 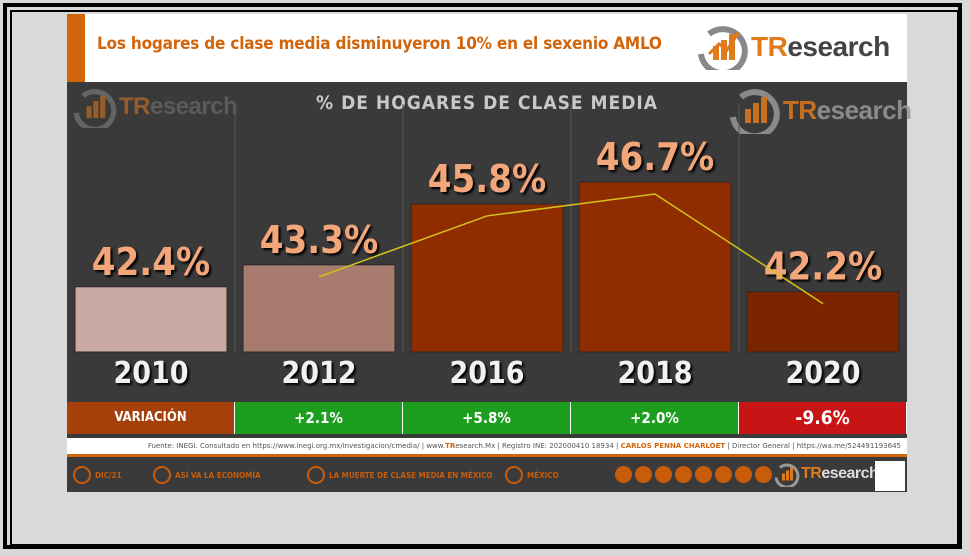 I want to click on globe-icon, so click(x=623, y=474).